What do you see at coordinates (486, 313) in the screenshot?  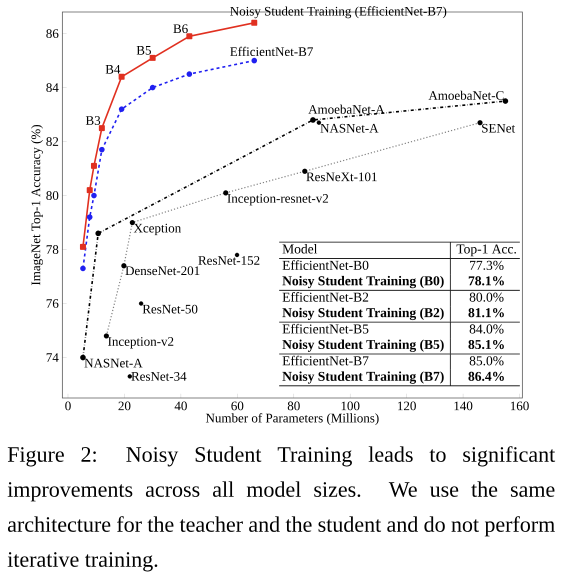 I see `annotation: 81.1%` at bounding box center [486, 313].